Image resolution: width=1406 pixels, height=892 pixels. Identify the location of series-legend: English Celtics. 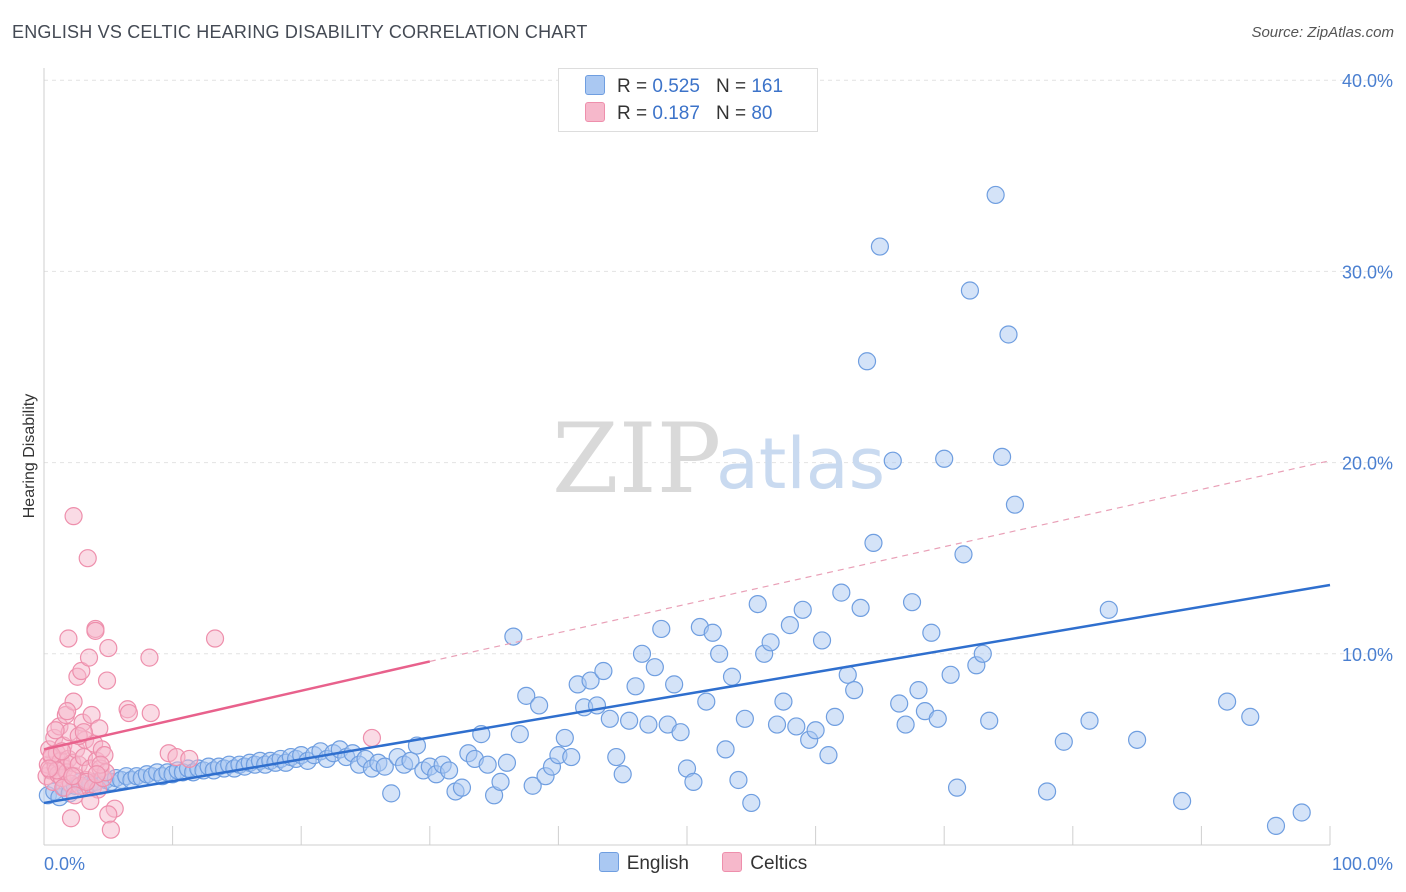
(703, 863).